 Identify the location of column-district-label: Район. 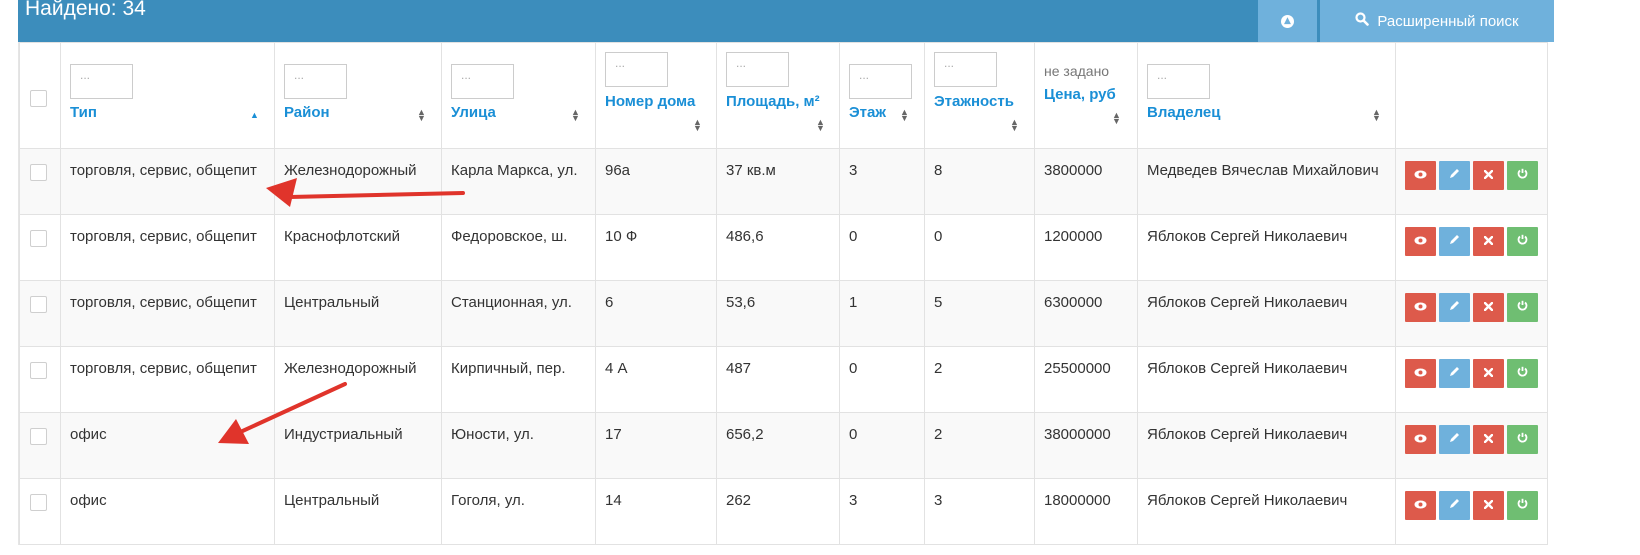
(307, 112).